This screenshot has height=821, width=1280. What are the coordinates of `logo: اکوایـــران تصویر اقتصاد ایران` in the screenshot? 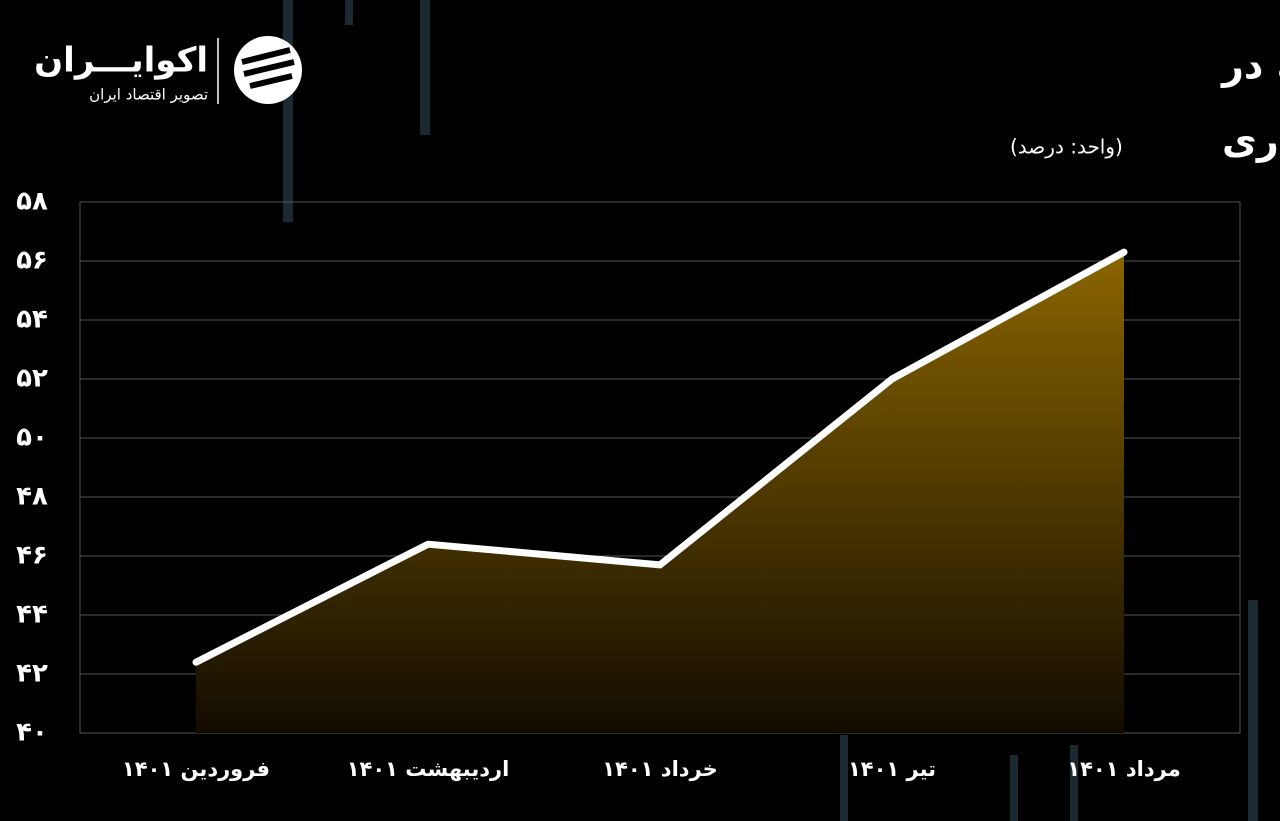 It's located at (168, 70).